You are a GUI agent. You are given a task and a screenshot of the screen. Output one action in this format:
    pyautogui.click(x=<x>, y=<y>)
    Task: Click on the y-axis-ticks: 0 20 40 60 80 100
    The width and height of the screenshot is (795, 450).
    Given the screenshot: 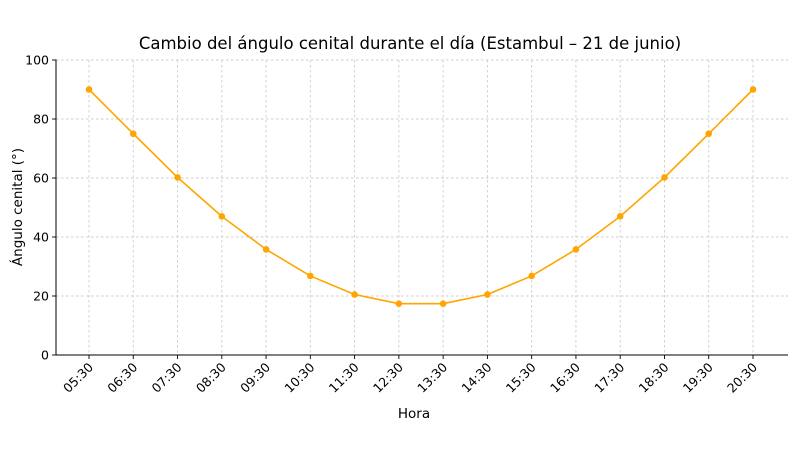 What is the action you would take?
    pyautogui.click(x=40, y=208)
    